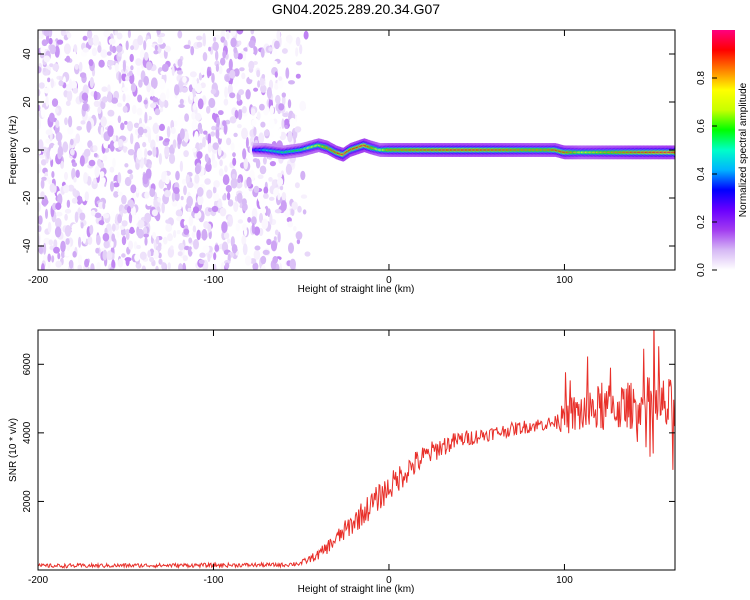 The image size is (750, 600). Describe the element at coordinates (174, 150) in the screenshot. I see `noise-region` at that location.